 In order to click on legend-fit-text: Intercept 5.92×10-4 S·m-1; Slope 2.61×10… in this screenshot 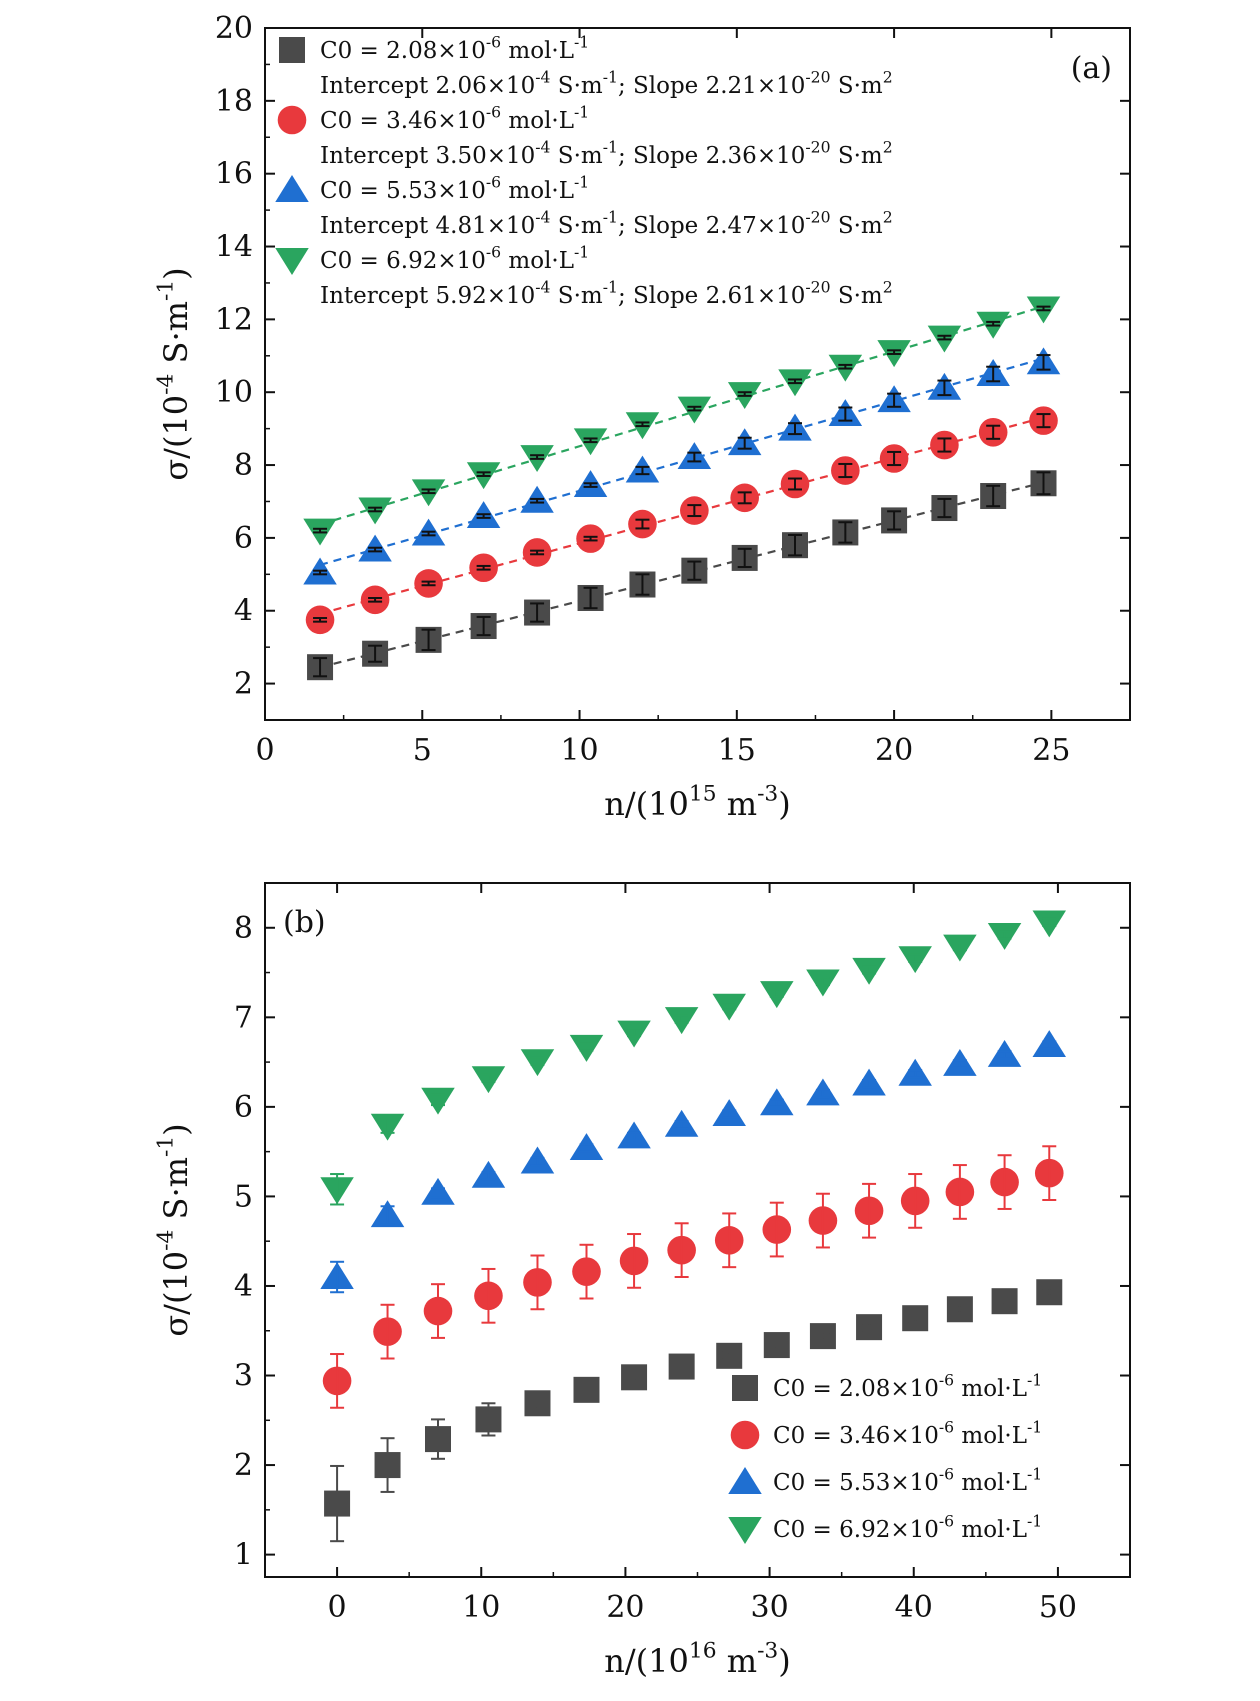, I will do `click(606, 293)`.